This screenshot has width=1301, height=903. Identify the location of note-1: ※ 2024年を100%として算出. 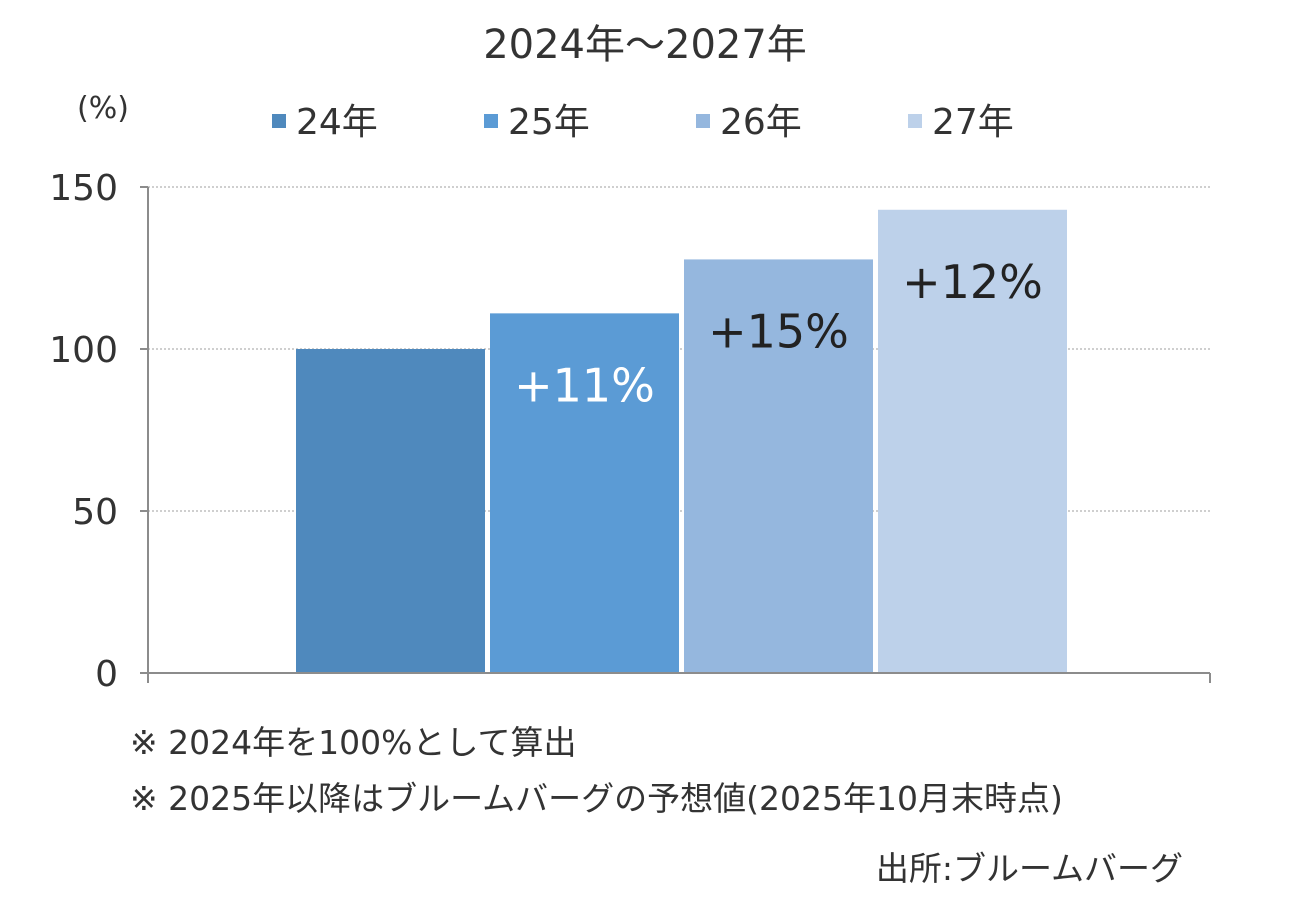
(353, 742).